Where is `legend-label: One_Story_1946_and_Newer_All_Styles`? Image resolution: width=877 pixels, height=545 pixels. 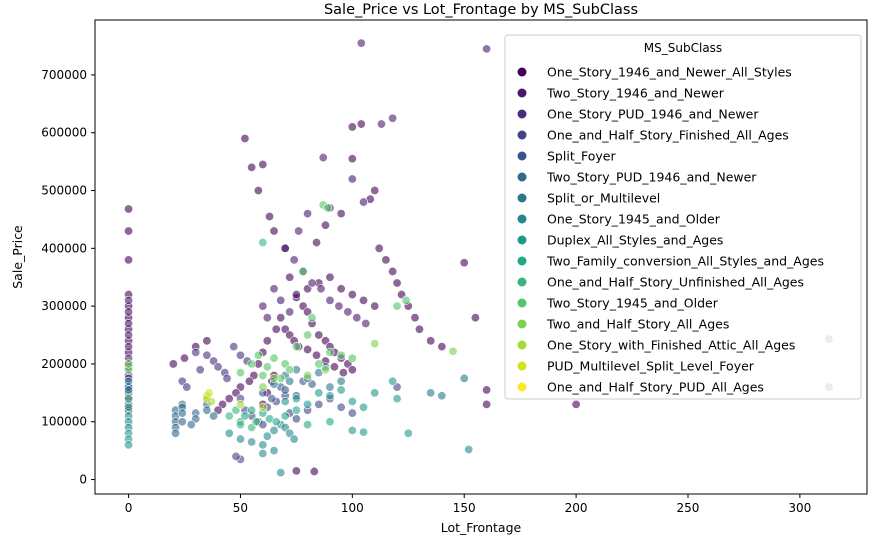 legend-label: One_Story_1946_and_Newer_All_Styles is located at coordinates (669, 72).